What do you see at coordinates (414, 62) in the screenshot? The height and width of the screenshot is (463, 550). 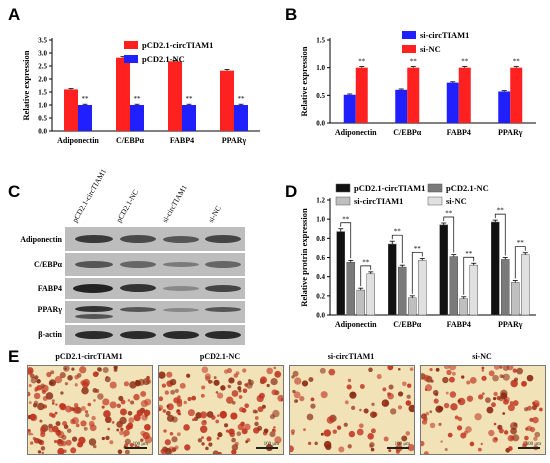 I see `chart-b-significance: **` at bounding box center [414, 62].